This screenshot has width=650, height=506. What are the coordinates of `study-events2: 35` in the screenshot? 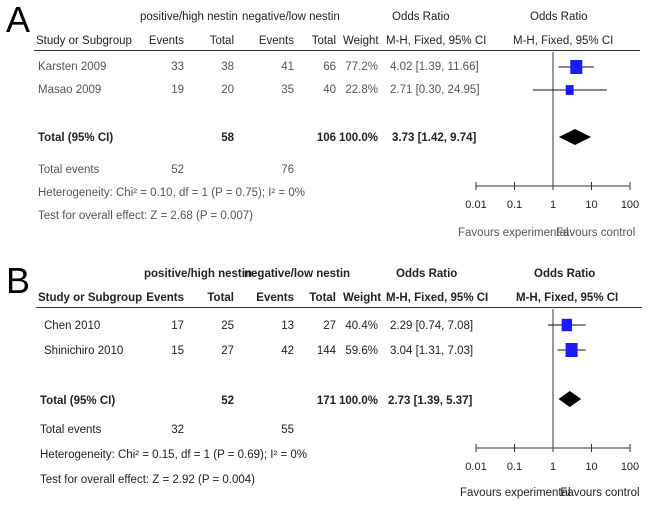 It's located at (287, 90).